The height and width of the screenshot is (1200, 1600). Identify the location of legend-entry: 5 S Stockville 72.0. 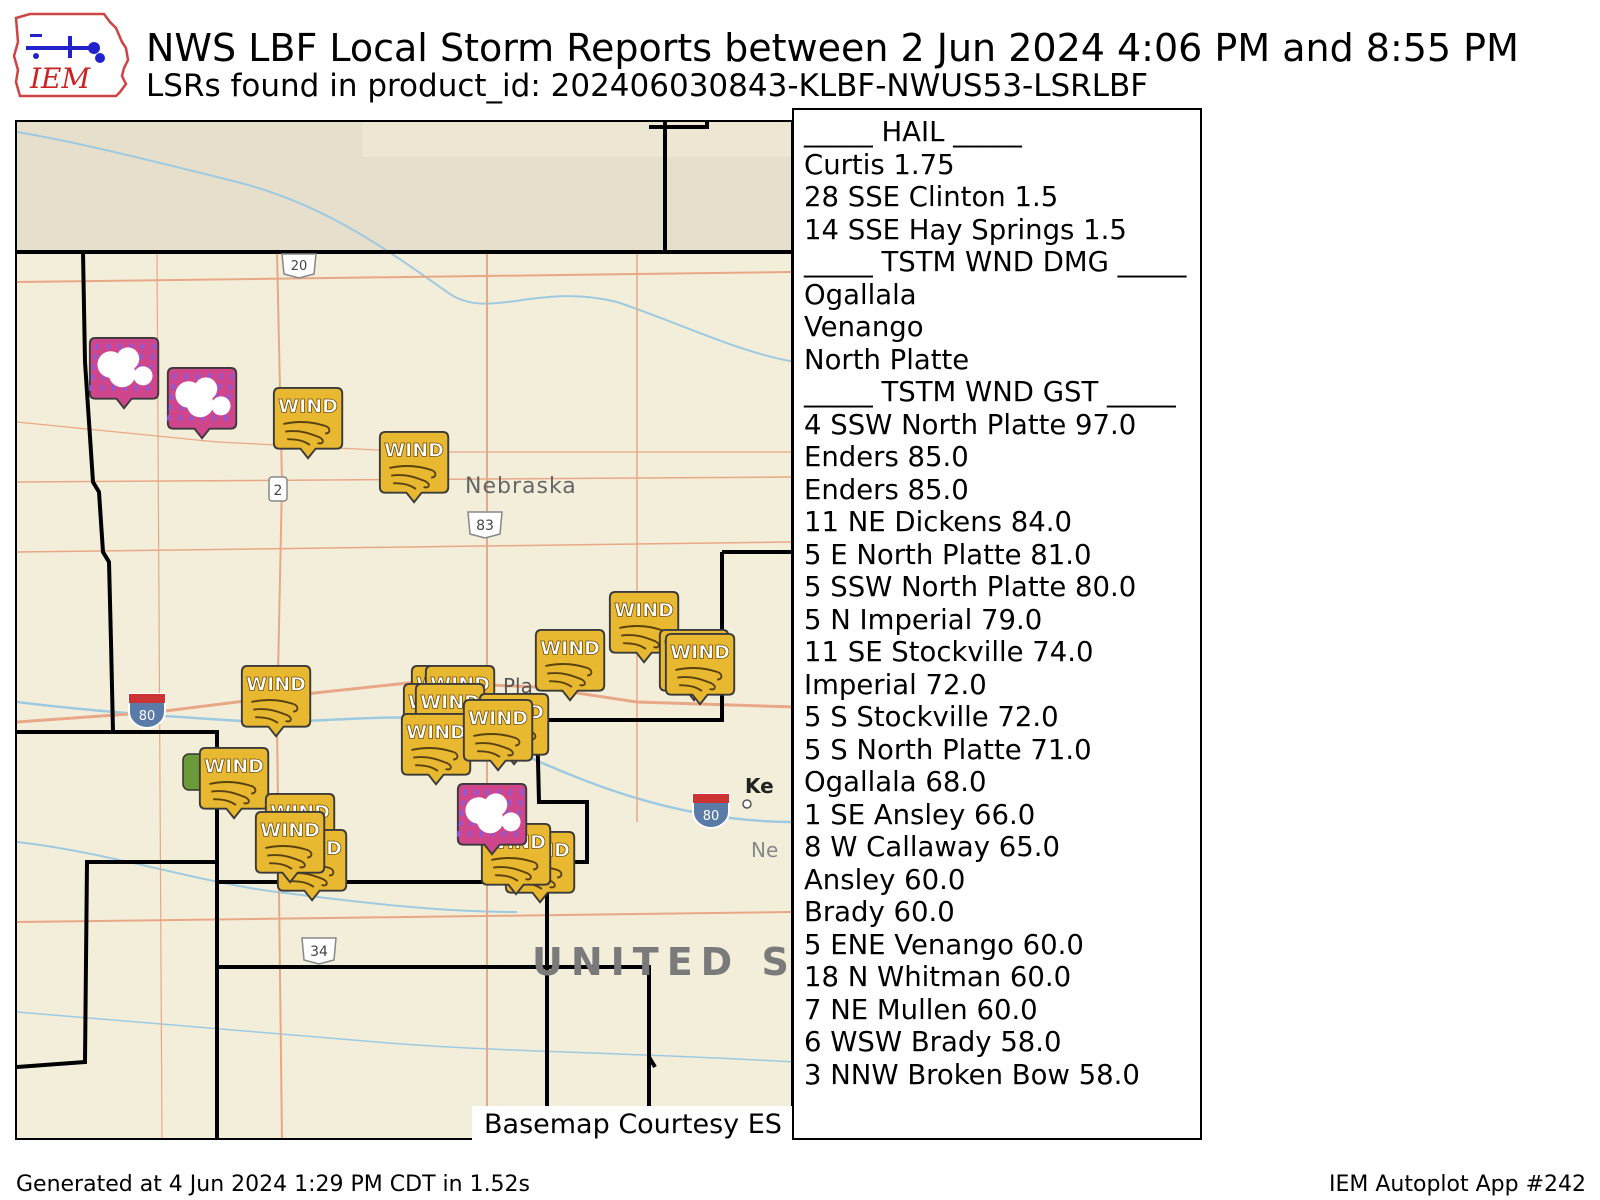
(931, 717).